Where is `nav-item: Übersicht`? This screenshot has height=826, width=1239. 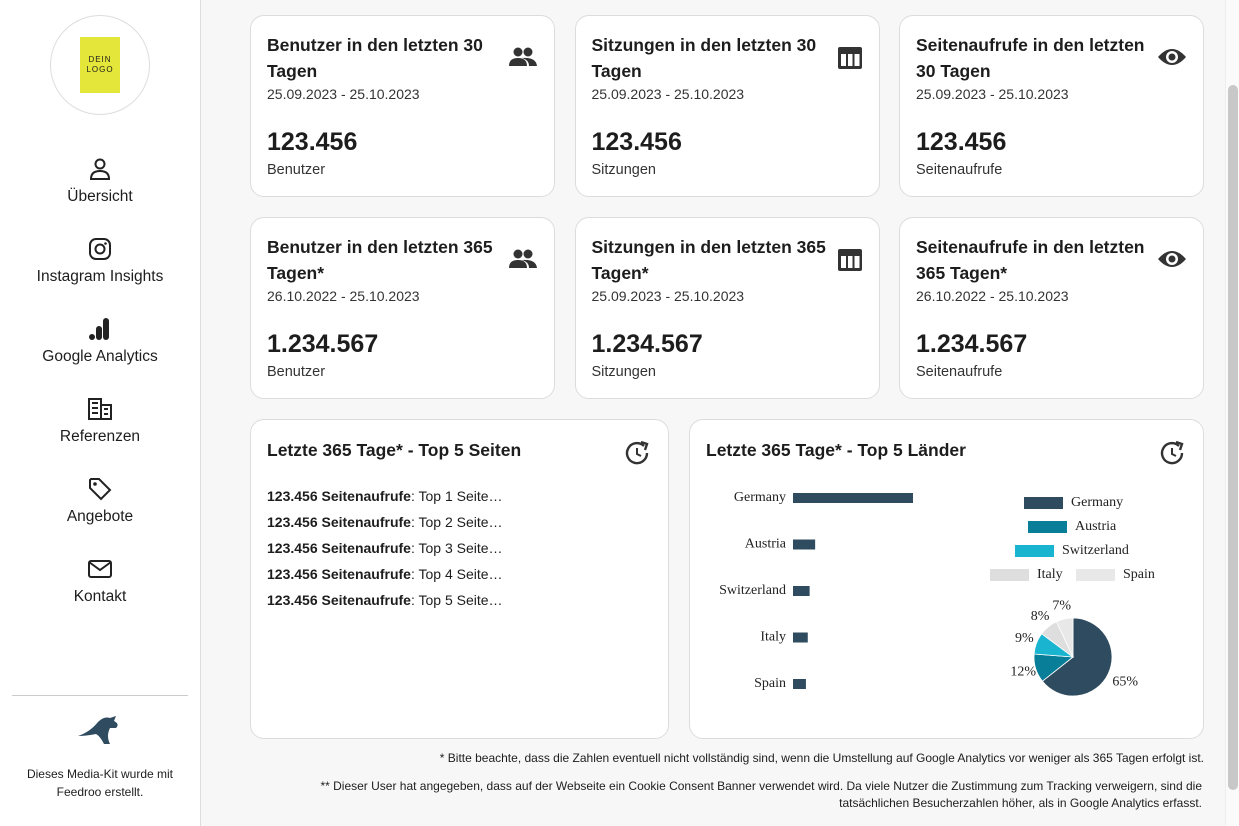
nav-item: Übersicht is located at coordinates (100, 181).